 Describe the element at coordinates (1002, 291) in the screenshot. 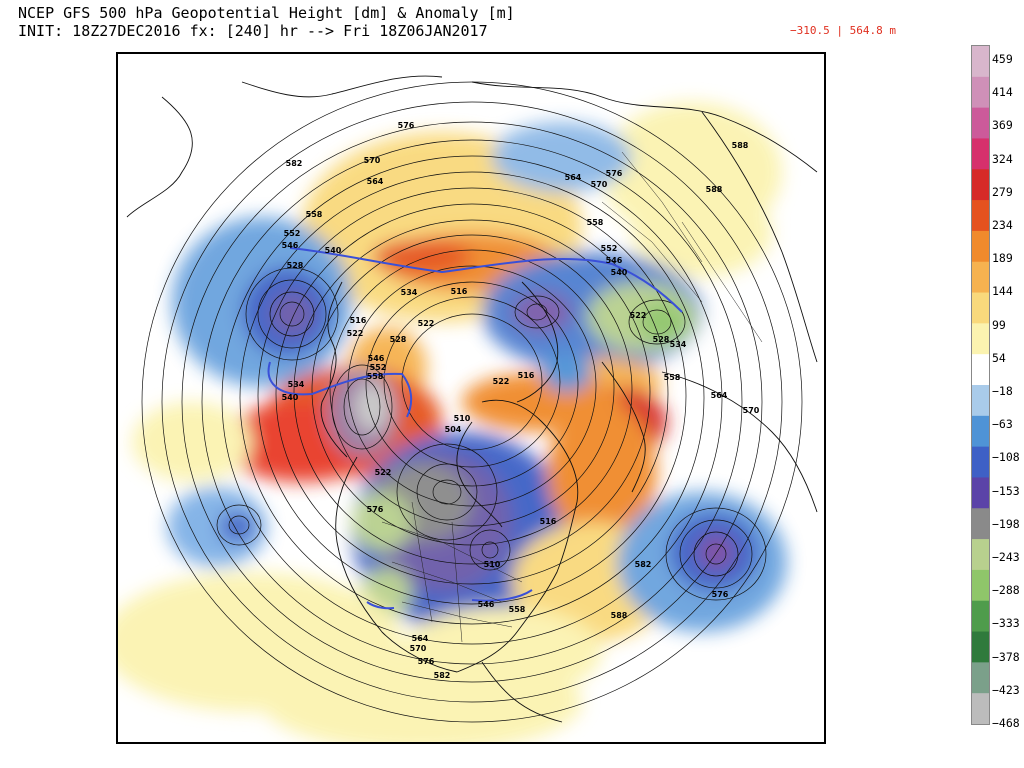

I see `colorbar-tick-label: 144` at that location.